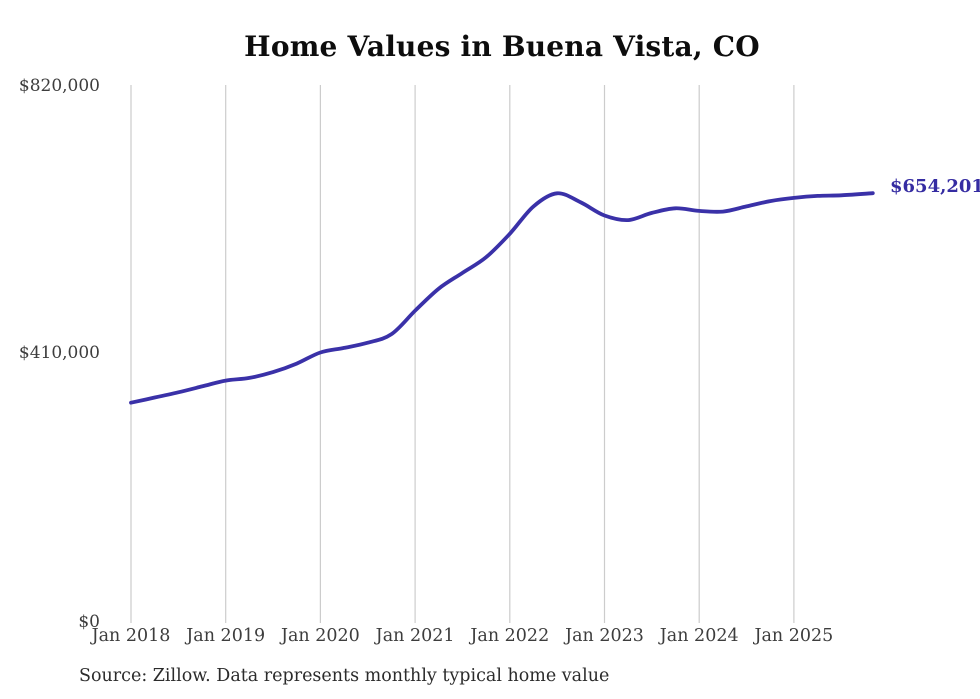  I want to click on x-axis-tick-label: Jan 2024, so click(699, 636).